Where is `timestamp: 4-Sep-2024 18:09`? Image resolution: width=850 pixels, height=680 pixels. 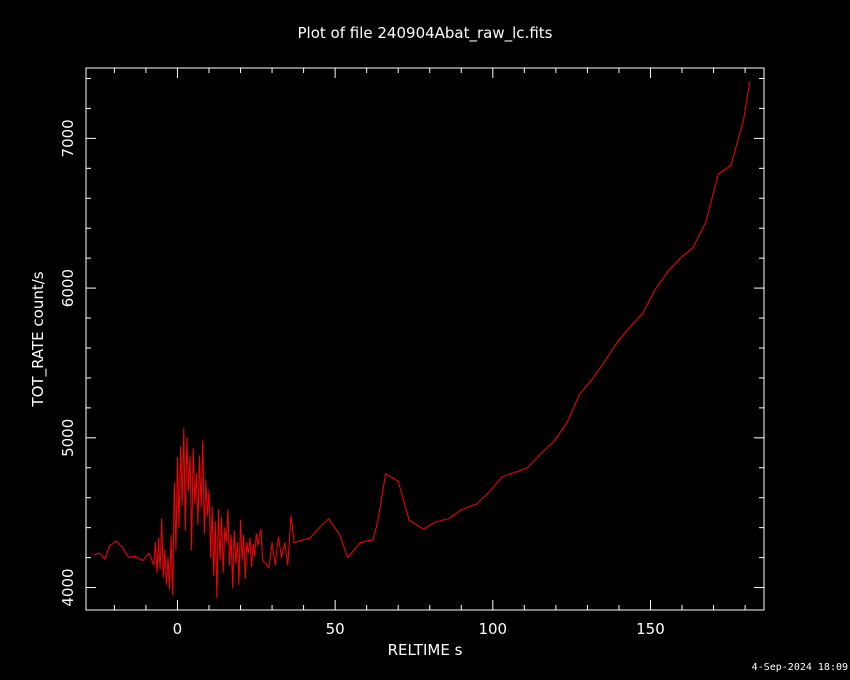
timestamp: 4-Sep-2024 18:09 is located at coordinates (800, 667).